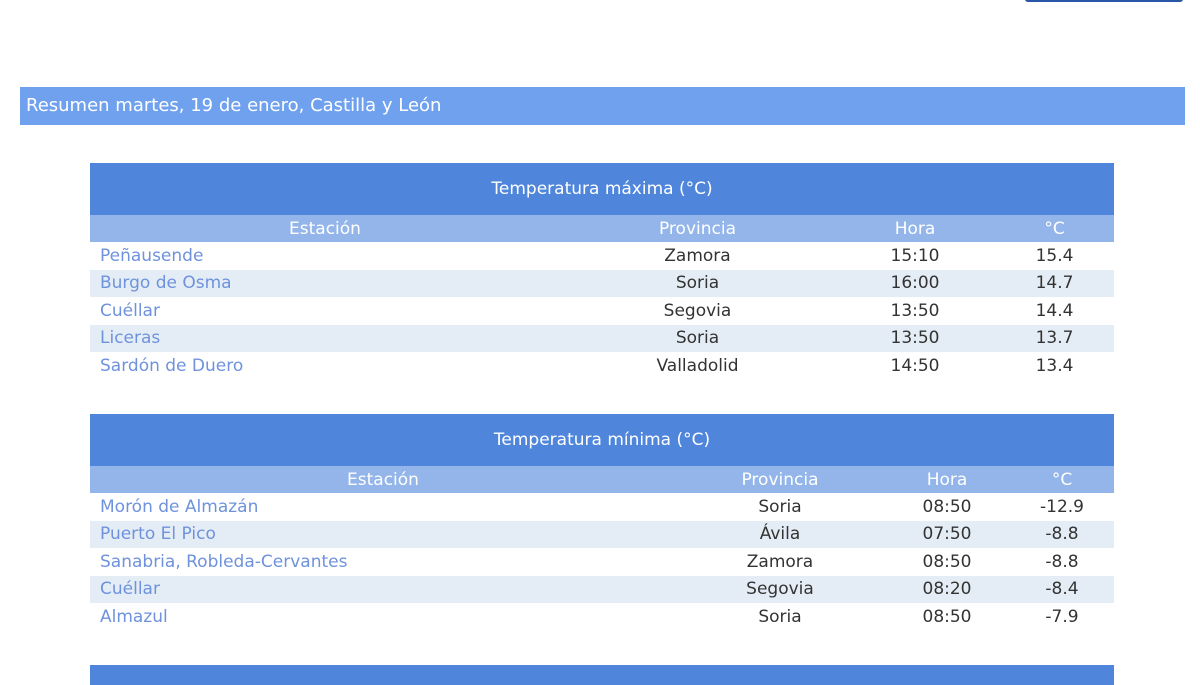  Describe the element at coordinates (602, 675) in the screenshot. I see `next-table-header` at that location.